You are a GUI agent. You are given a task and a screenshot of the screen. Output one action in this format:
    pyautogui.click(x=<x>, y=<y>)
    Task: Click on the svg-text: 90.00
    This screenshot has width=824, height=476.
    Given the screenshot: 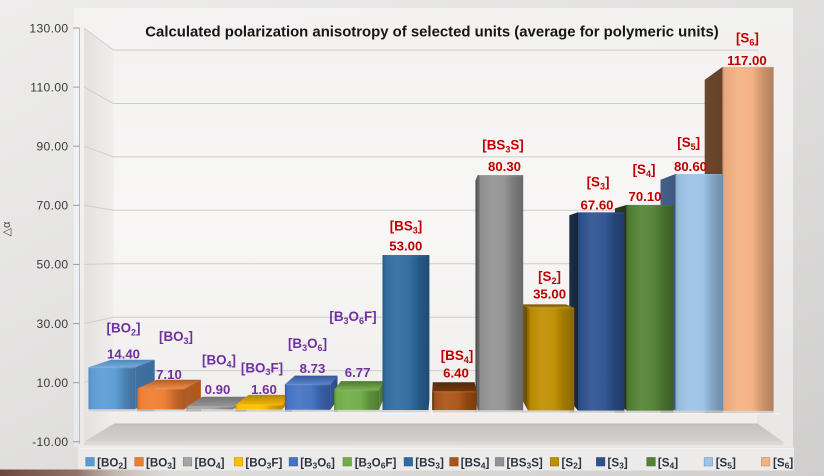 What is the action you would take?
    pyautogui.click(x=52, y=147)
    